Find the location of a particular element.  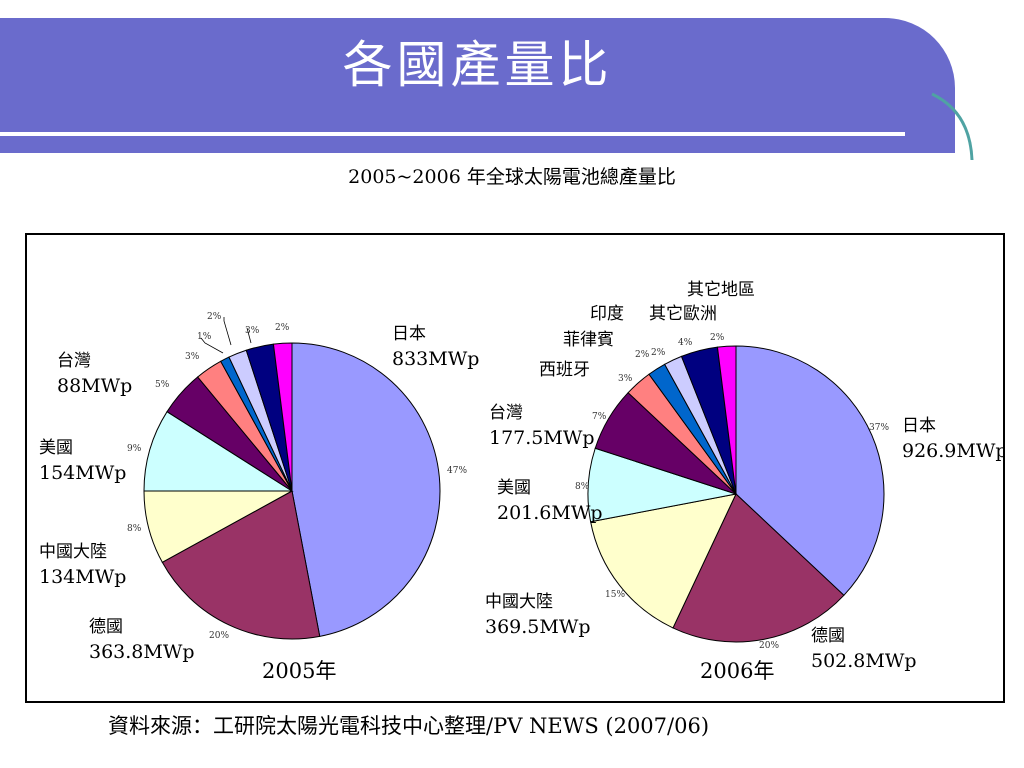

pct-label-0-4: 5% is located at coordinates (162, 385).